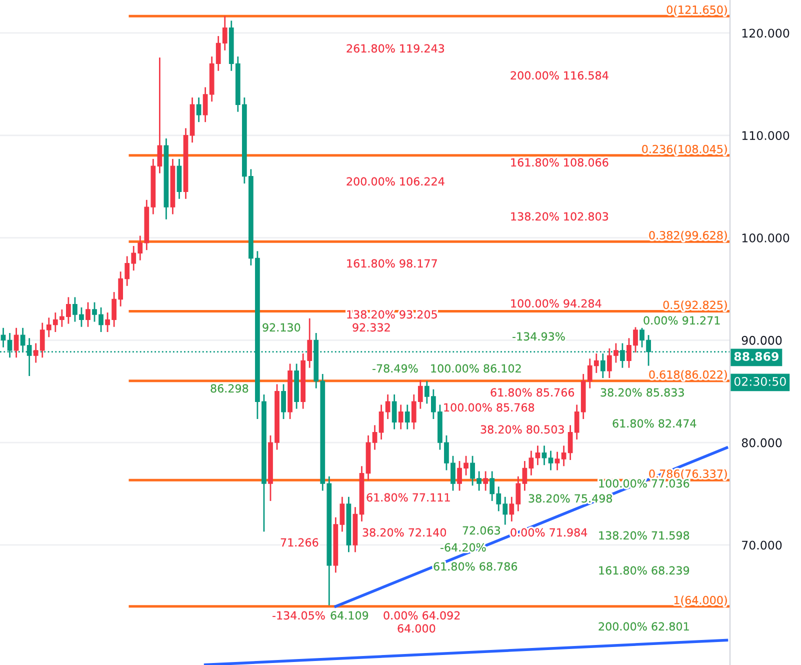  What do you see at coordinates (762, 340) in the screenshot?
I see `y-tick-label: 90.000` at bounding box center [762, 340].